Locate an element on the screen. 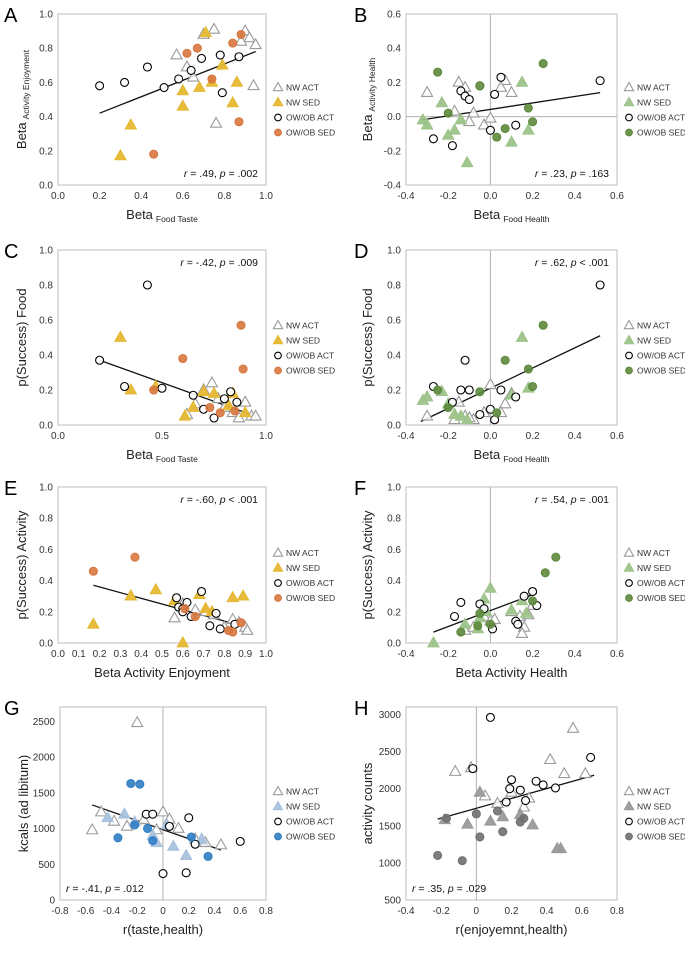  correlation-annotation-part: r is located at coordinates (414, 889).